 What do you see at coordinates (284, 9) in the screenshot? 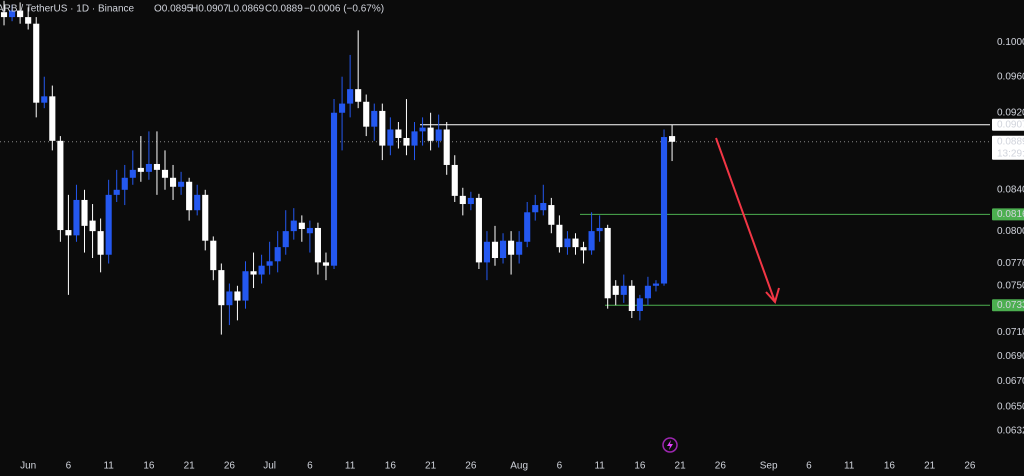
I see `ohlc-value: C0.0889` at bounding box center [284, 9].